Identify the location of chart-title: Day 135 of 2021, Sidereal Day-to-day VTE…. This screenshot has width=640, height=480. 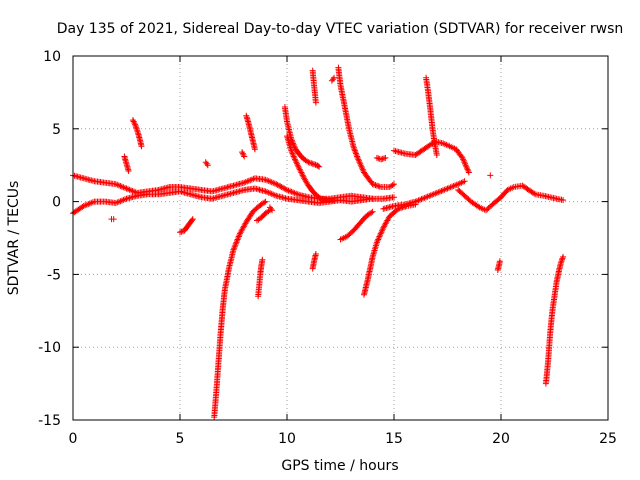
(340, 29).